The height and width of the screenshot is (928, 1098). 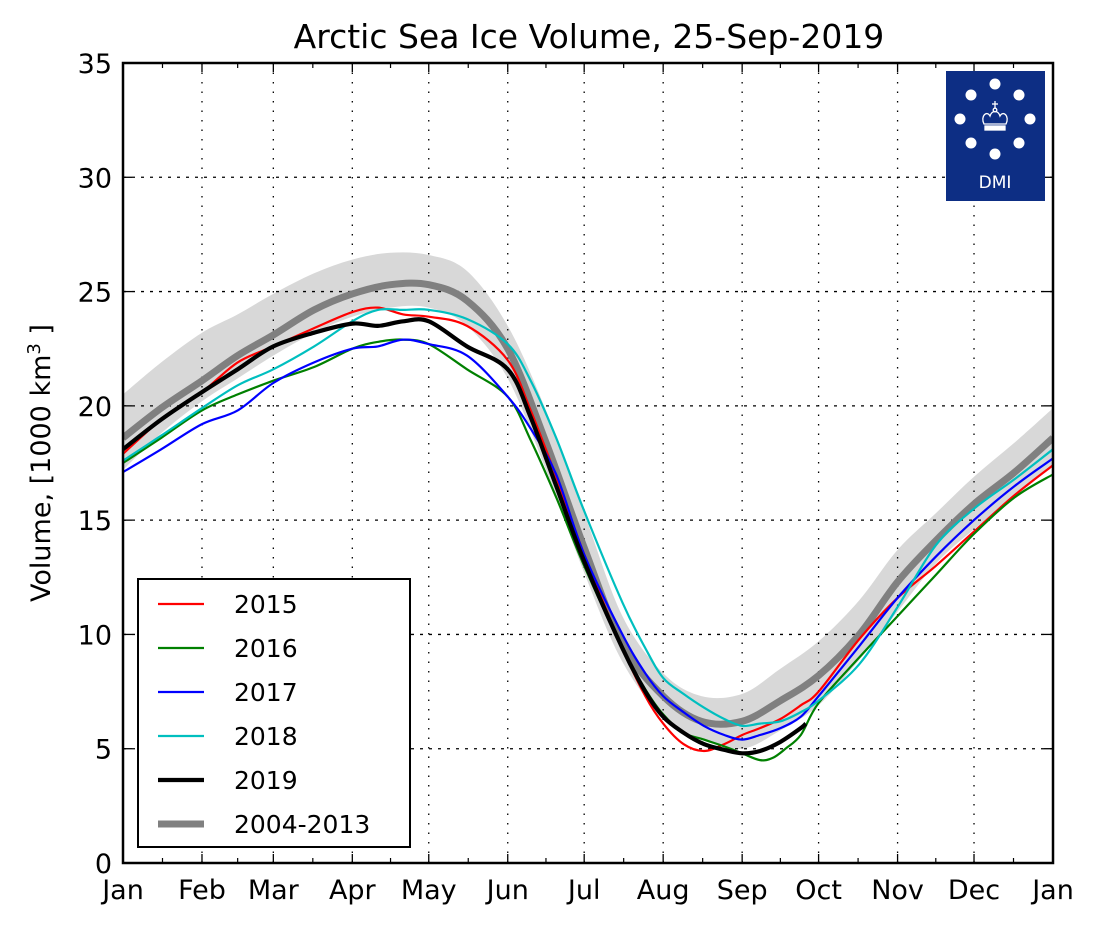 I want to click on x-axis-tick-labels: Jan Feb Mar Apr May Jun Jul Aug Sep Oct Nov Dec Jan, so click(x=587, y=890).